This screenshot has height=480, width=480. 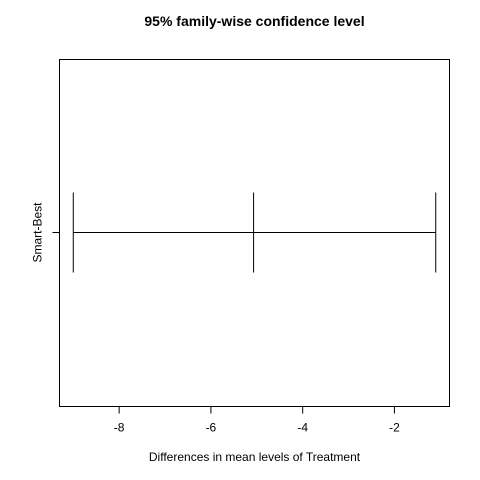 What do you see at coordinates (45, 232) in the screenshot?
I see `y-axis: Smart-Best` at bounding box center [45, 232].